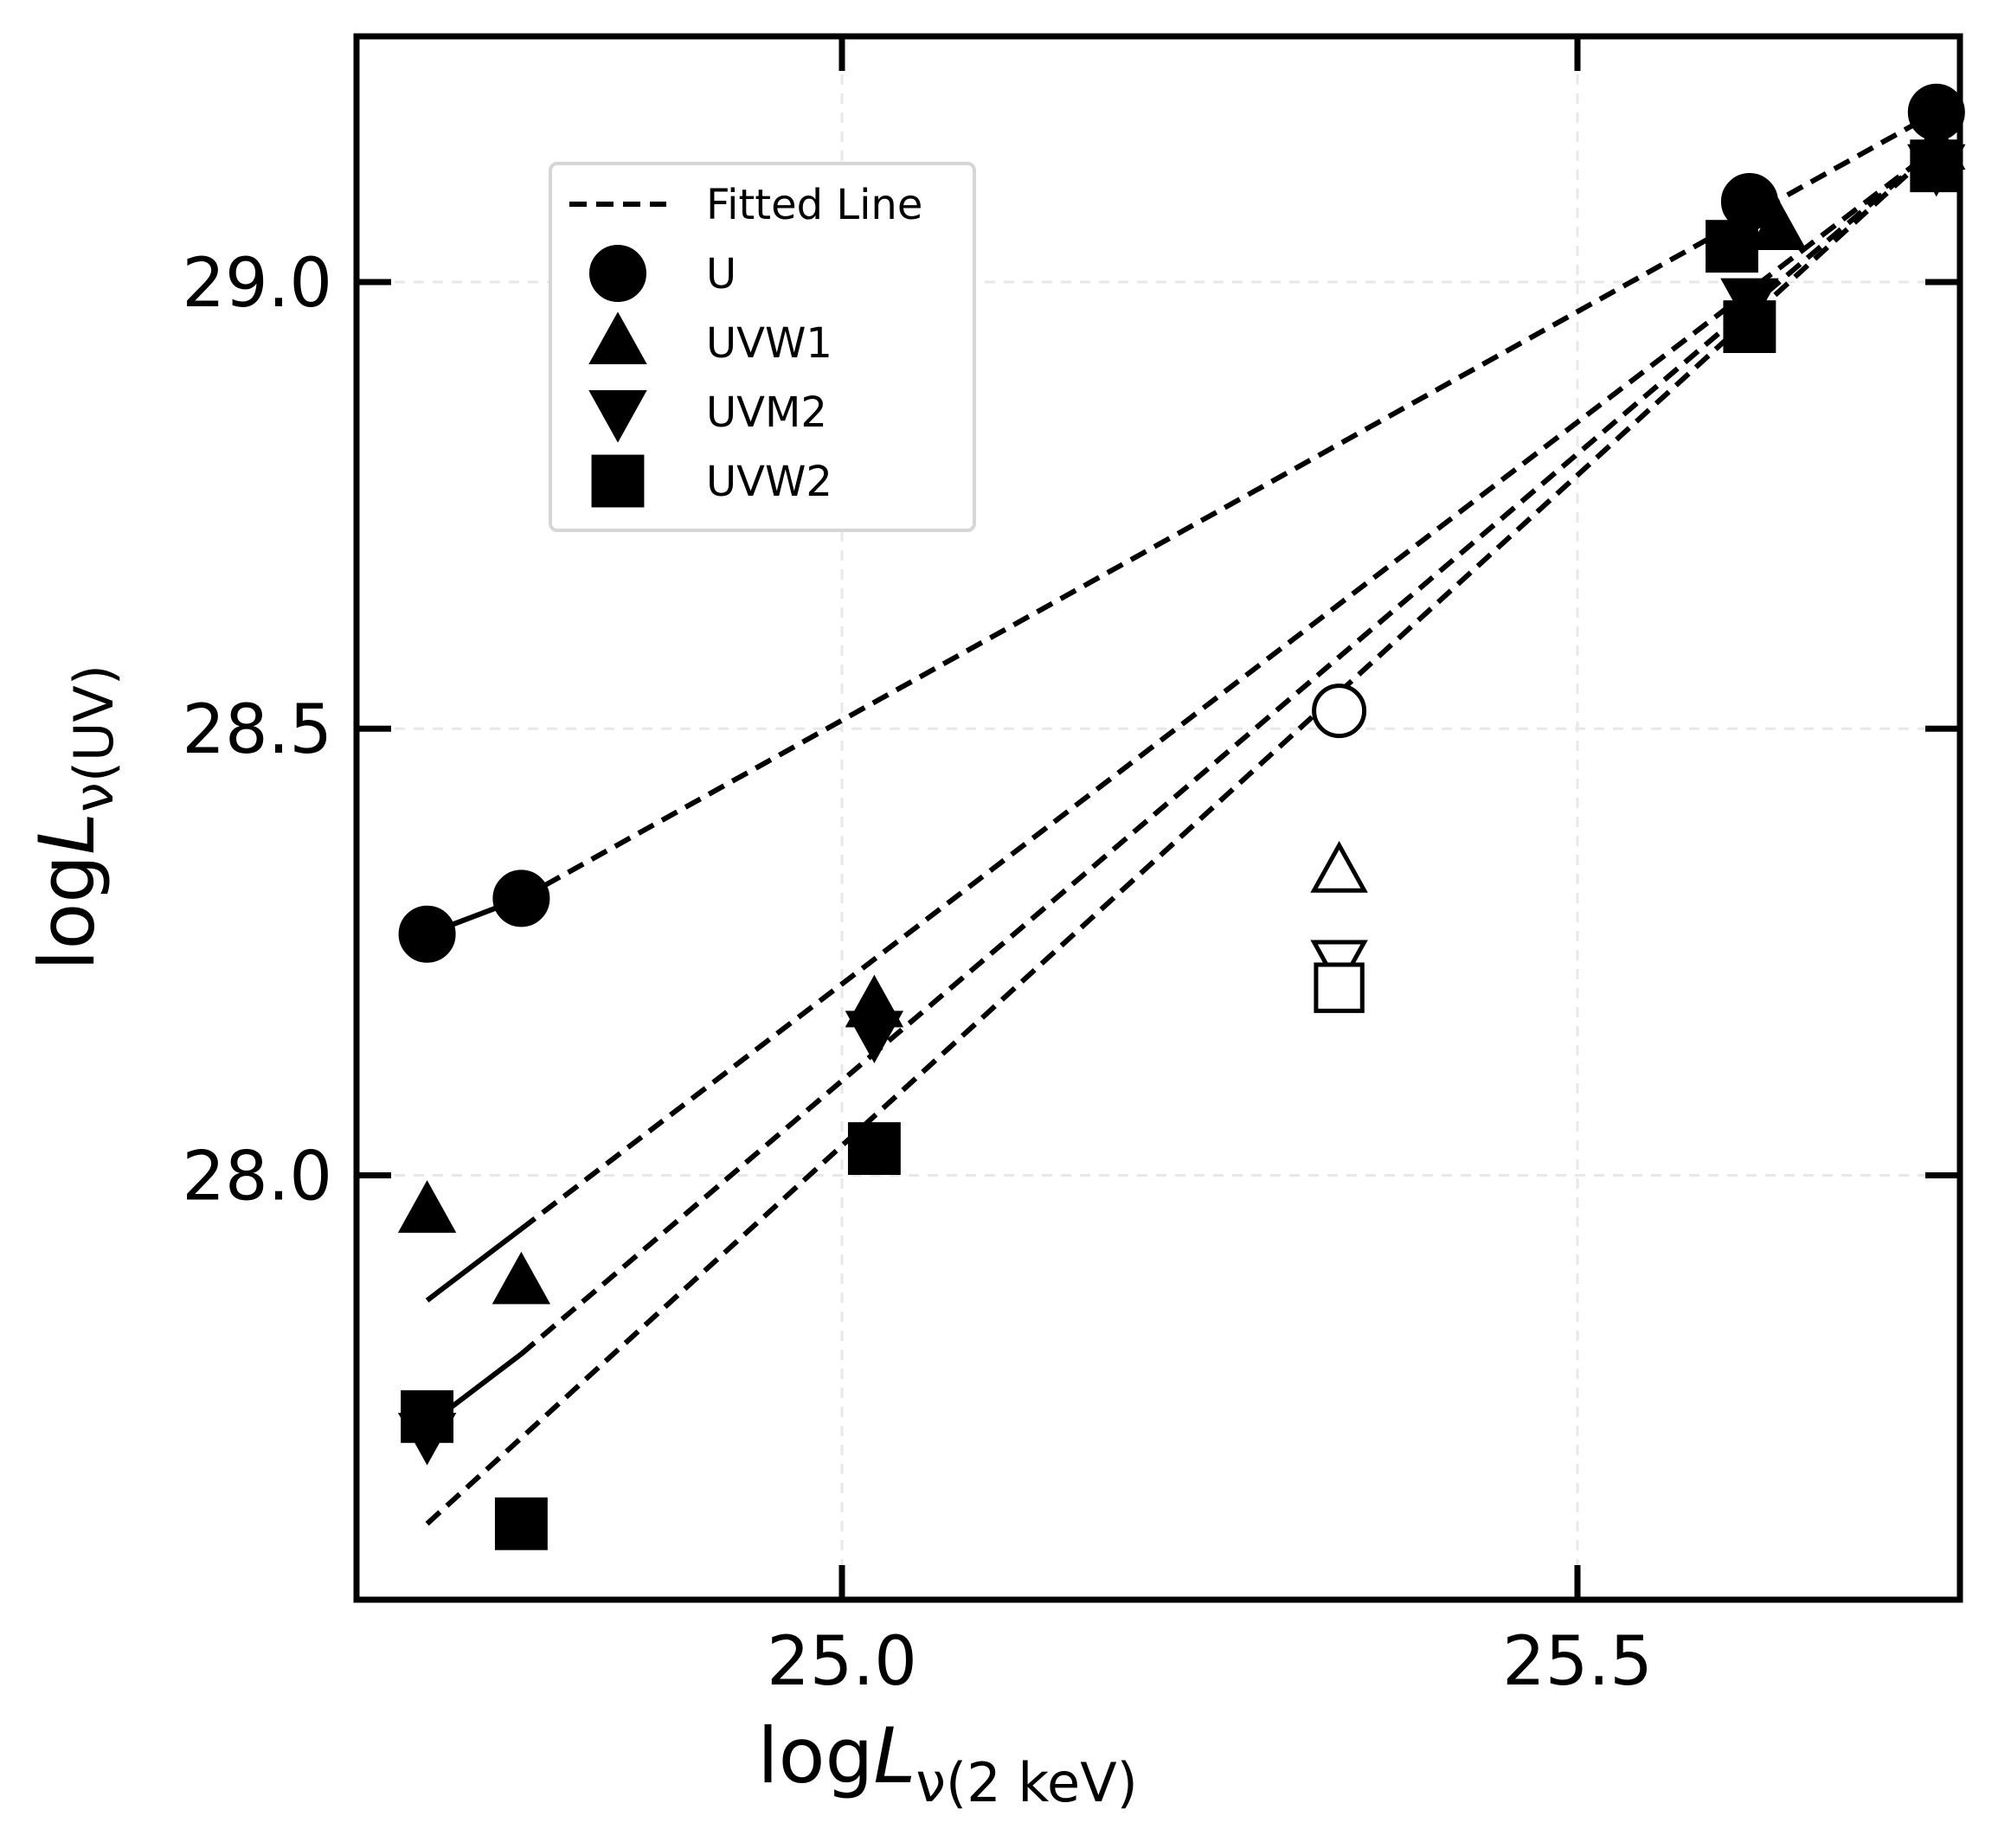 Image resolution: width=1998 pixels, height=1848 pixels. What do you see at coordinates (721, 274) in the screenshot?
I see `legend-label: U` at bounding box center [721, 274].